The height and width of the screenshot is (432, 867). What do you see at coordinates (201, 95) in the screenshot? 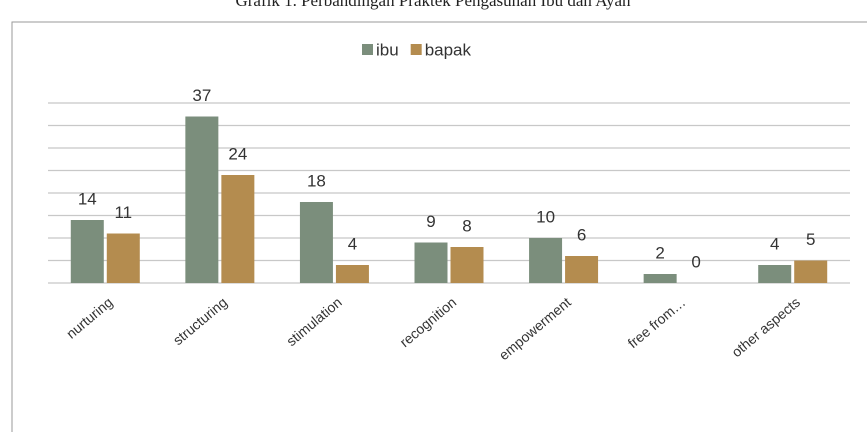
I see `data-label: 37` at bounding box center [201, 95].